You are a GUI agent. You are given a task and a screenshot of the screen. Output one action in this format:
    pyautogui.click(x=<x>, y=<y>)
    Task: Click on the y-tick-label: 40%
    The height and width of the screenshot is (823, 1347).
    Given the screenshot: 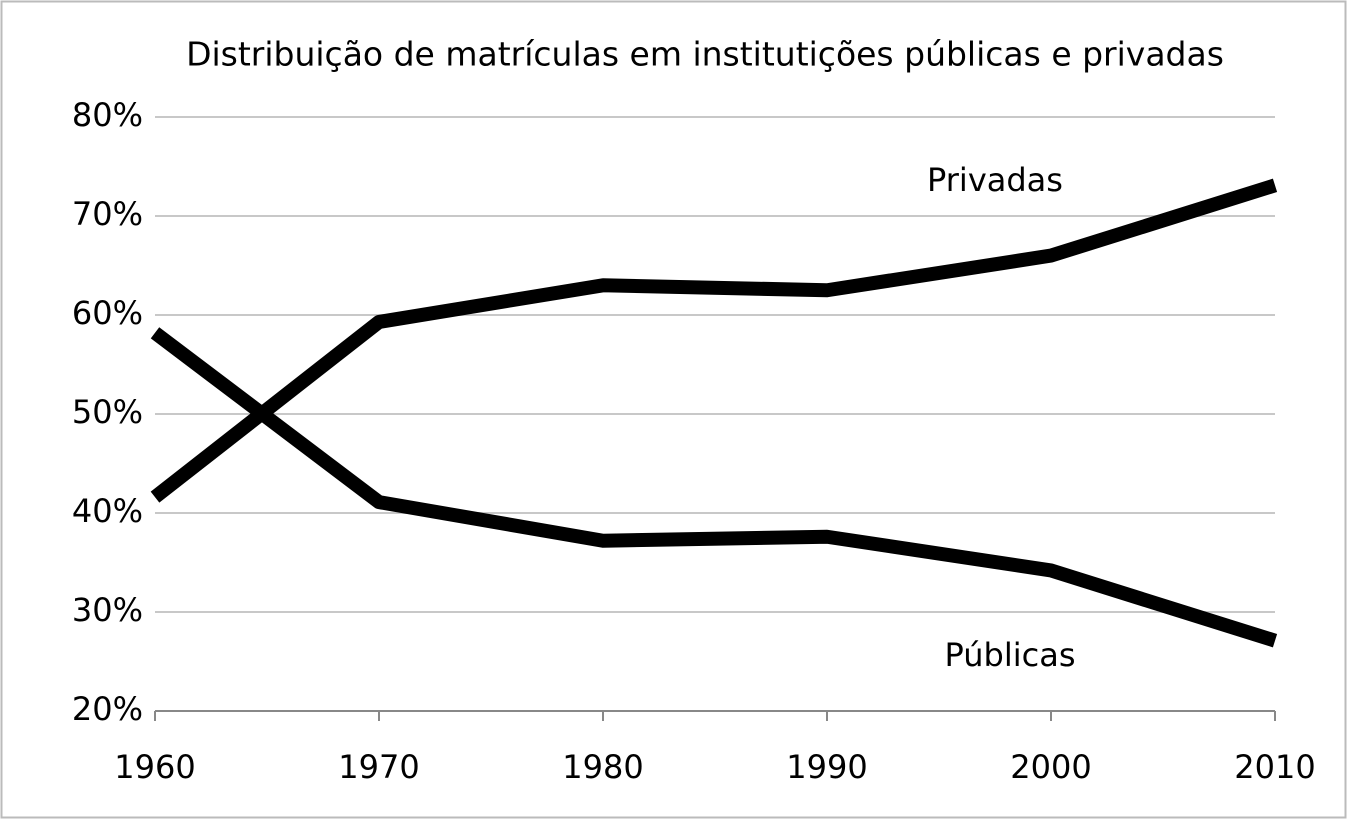 What is the action you would take?
    pyautogui.click(x=107, y=511)
    